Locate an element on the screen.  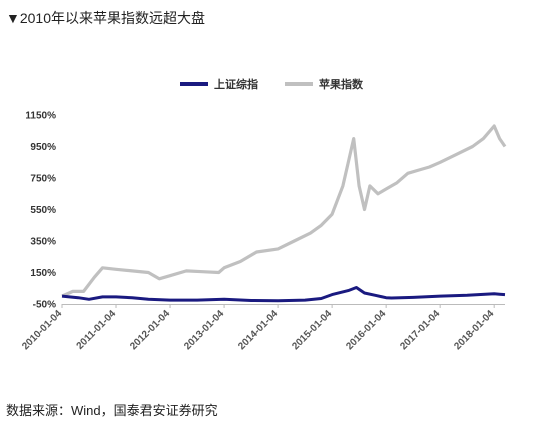
x-tick-label: 2011-01-04 is located at coordinates (97, 330).